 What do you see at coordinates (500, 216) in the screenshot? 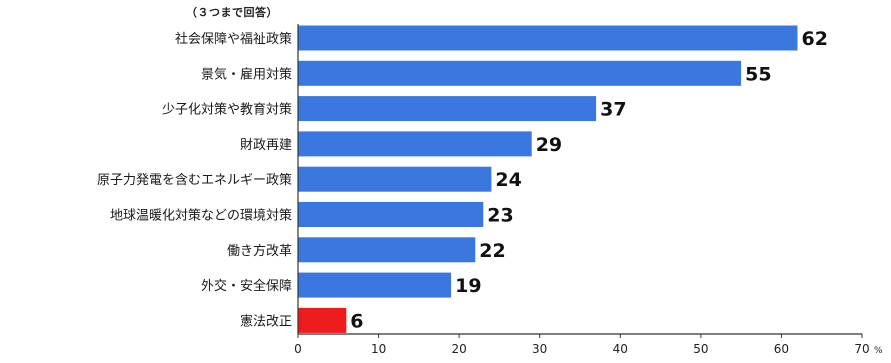
I see `value-label-6: 23` at bounding box center [500, 216].